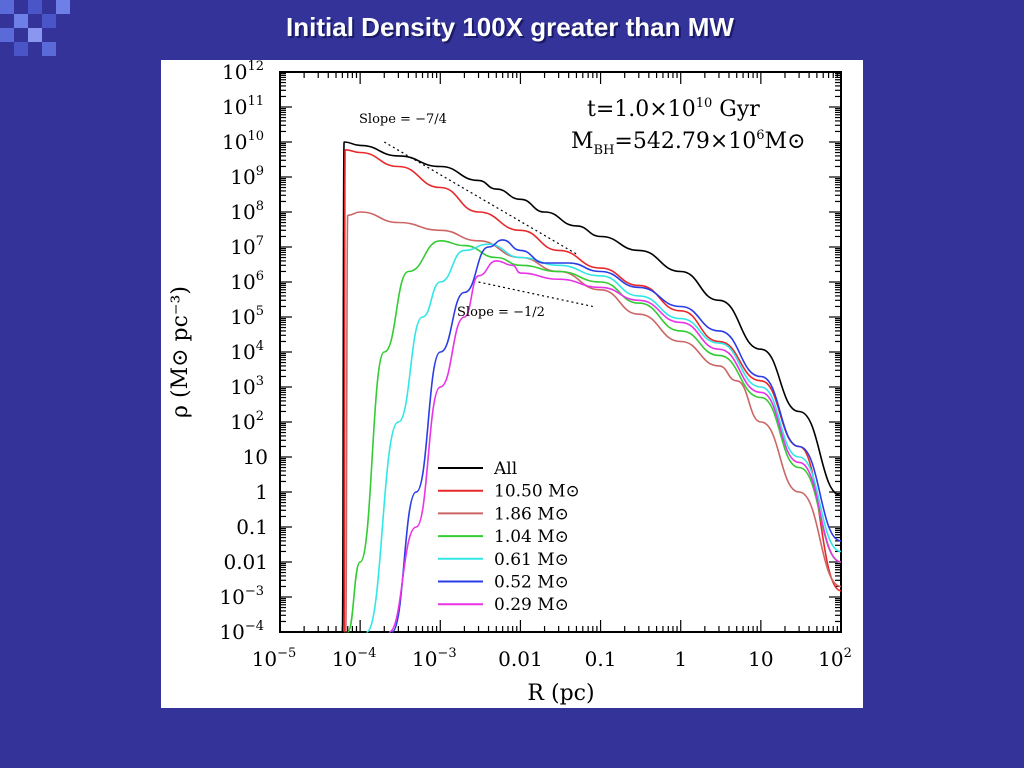  Describe the element at coordinates (243, 141) in the screenshot. I see `y-tick-label: 10¹⁰` at that location.